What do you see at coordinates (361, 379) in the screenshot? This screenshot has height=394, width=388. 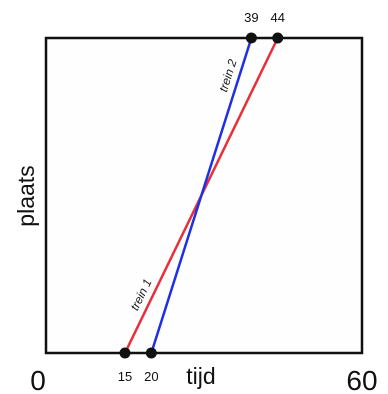 I see `x-tick-label-end: 60` at bounding box center [361, 379].